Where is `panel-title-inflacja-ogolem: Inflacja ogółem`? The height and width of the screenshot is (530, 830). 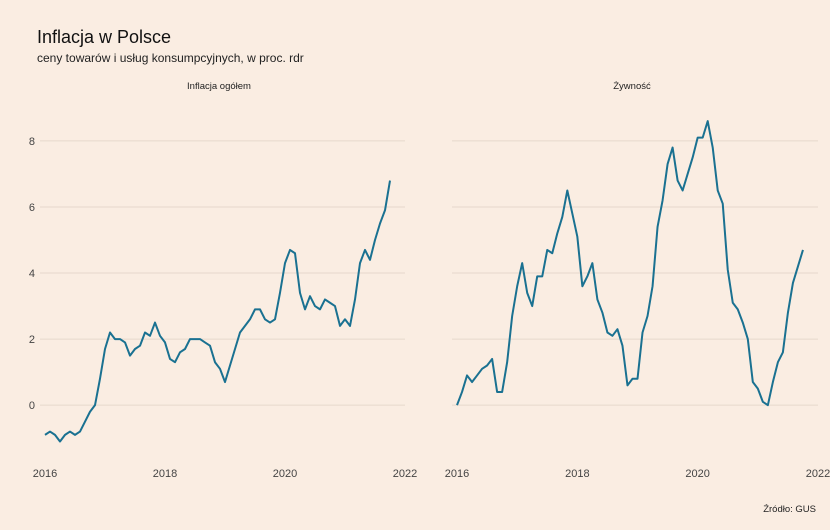
panel-title-inflacja-ogolem: Inflacja ogółem is located at coordinates (219, 86).